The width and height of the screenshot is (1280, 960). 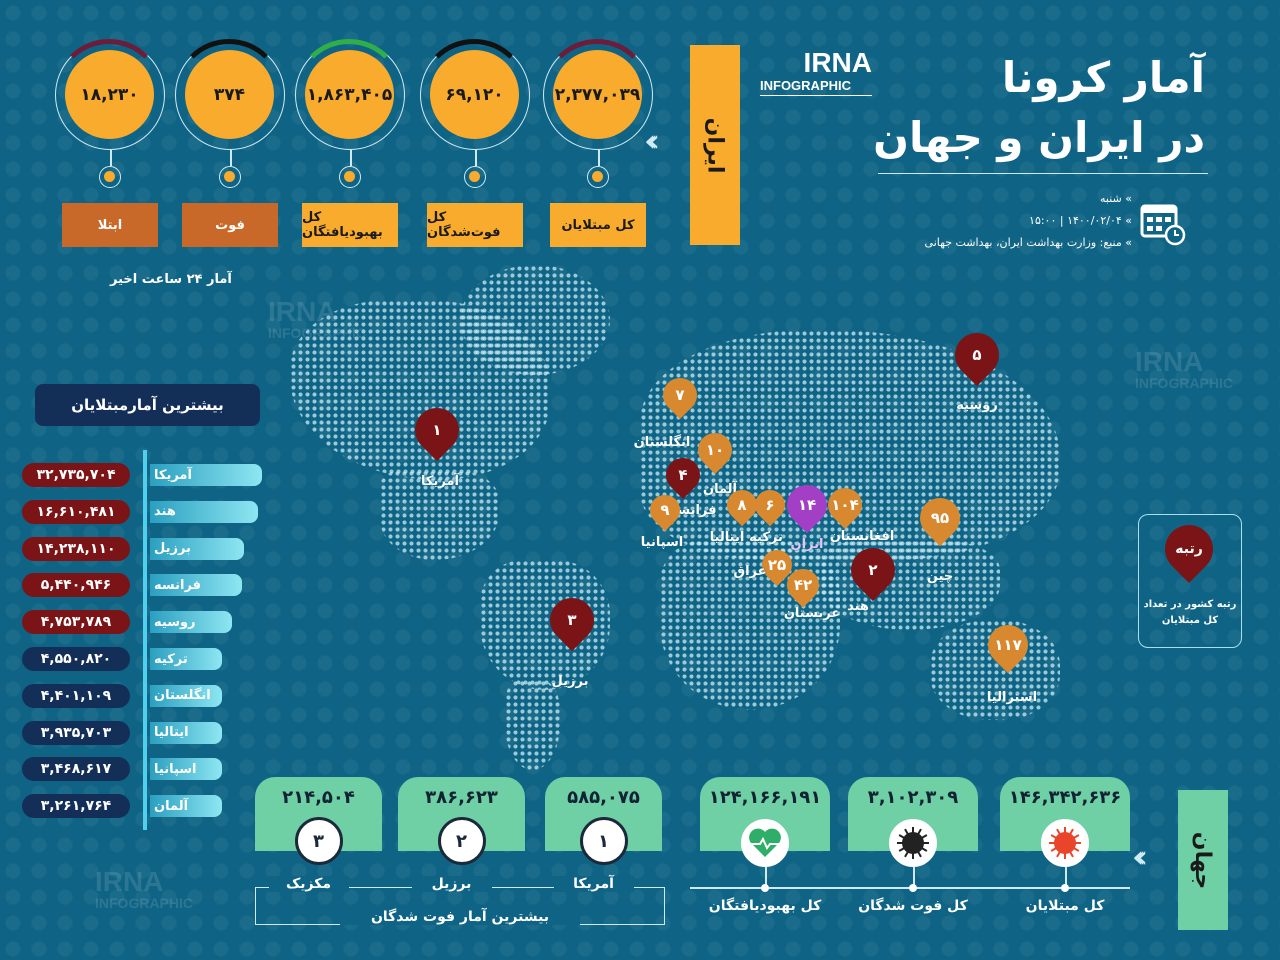 What do you see at coordinates (1065, 843) in the screenshot?
I see `virus-red-icon` at bounding box center [1065, 843].